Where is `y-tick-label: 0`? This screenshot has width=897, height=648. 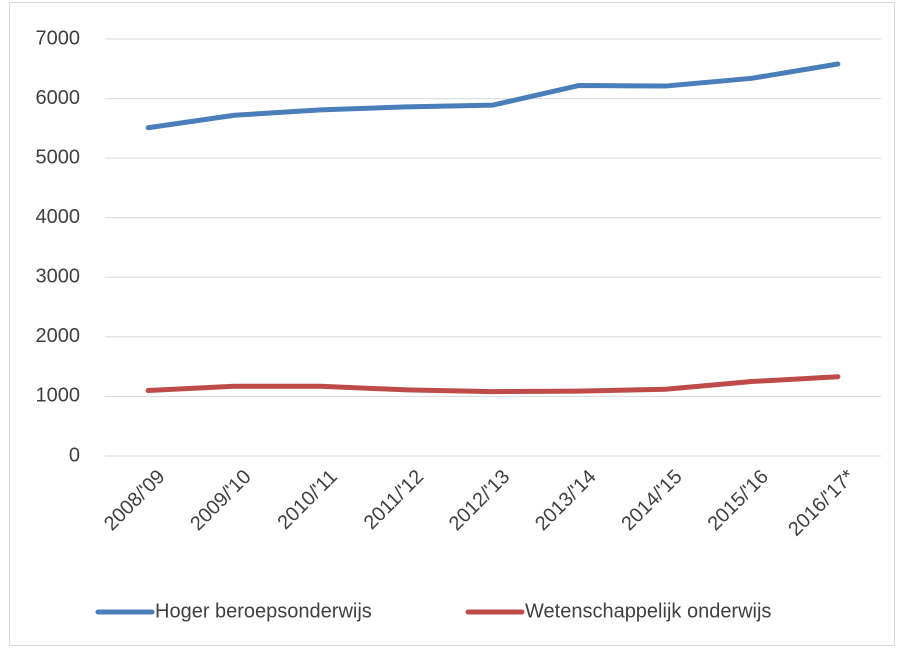
y-tick-label: 0 is located at coordinates (74, 455).